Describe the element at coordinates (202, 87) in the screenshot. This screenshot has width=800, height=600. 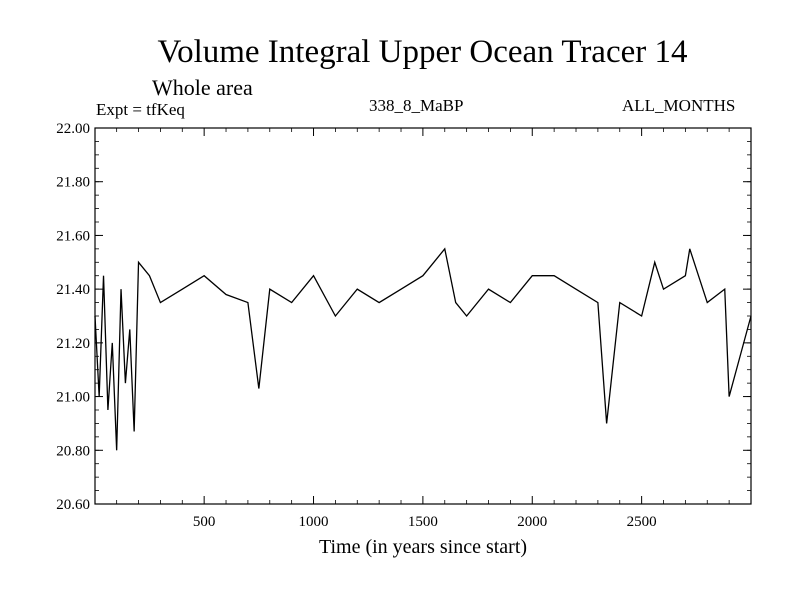
I see `chart-subtitle: Whole area` at that location.